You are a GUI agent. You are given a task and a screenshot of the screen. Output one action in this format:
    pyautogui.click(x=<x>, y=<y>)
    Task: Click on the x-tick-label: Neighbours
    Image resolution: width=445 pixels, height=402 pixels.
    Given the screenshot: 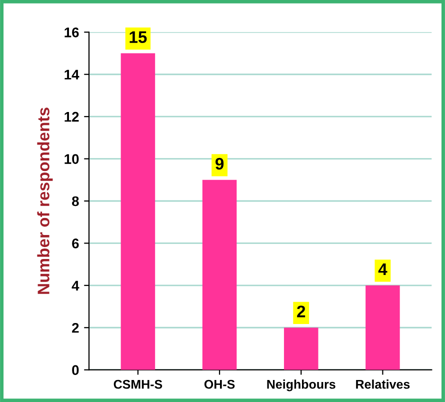 What is the action you would take?
    pyautogui.click(x=301, y=386)
    